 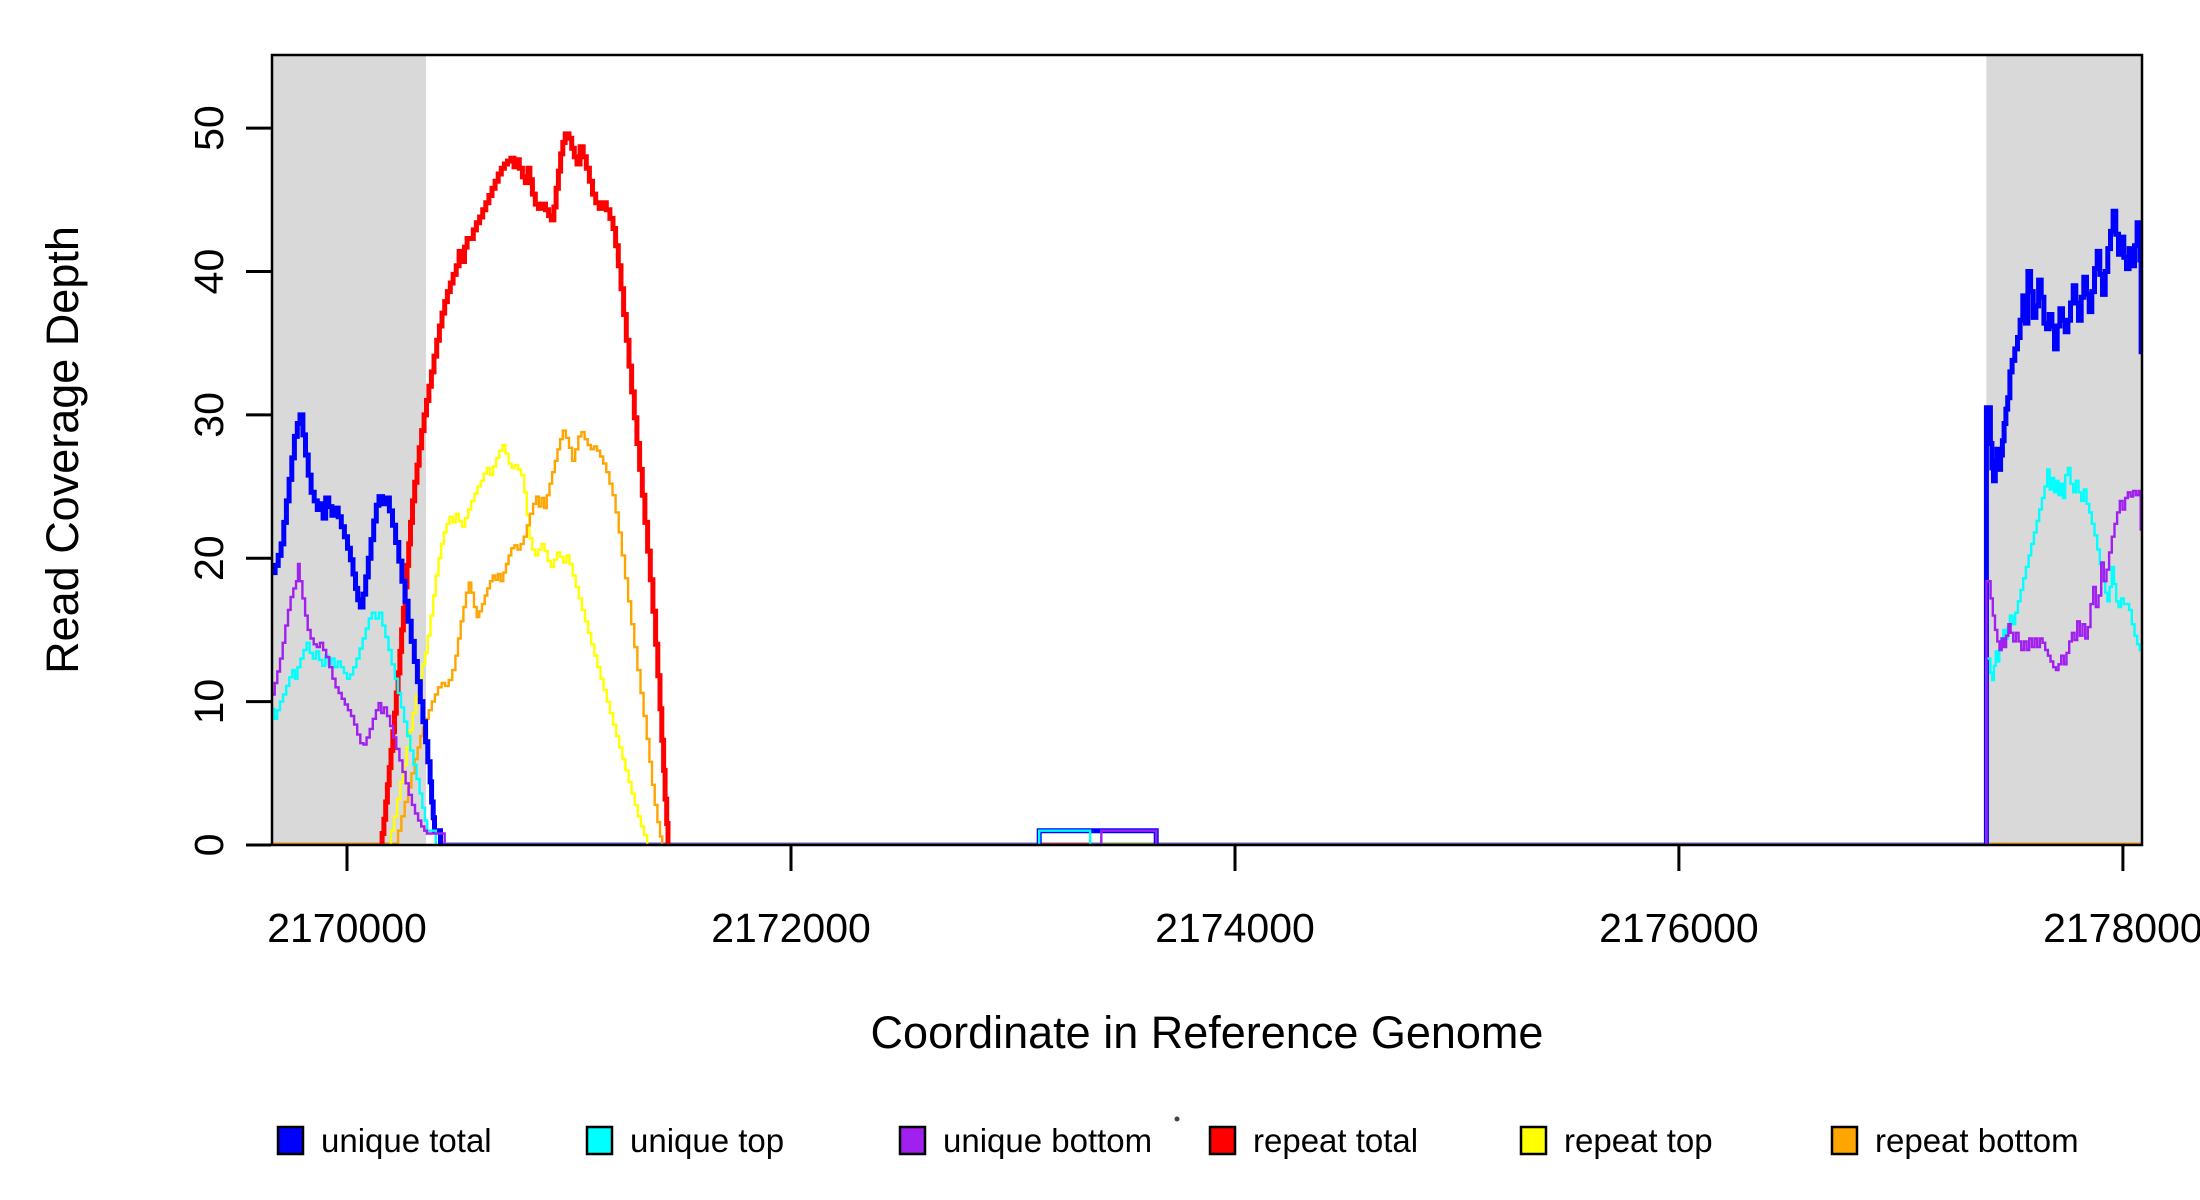 What do you see at coordinates (1844, 1140) in the screenshot?
I see `legend-swatch-repeat-bottom` at bounding box center [1844, 1140].